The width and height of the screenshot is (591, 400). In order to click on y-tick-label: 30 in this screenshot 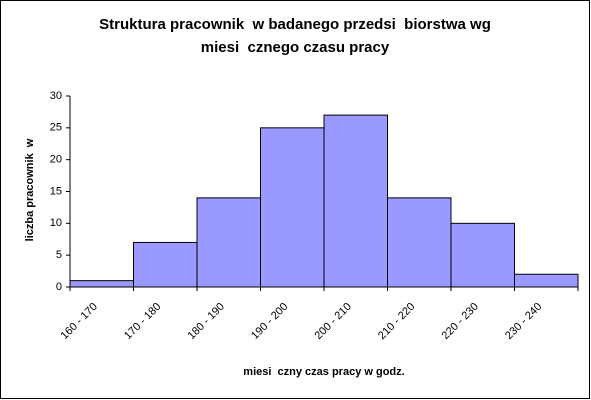, I will do `click(56, 96)`.